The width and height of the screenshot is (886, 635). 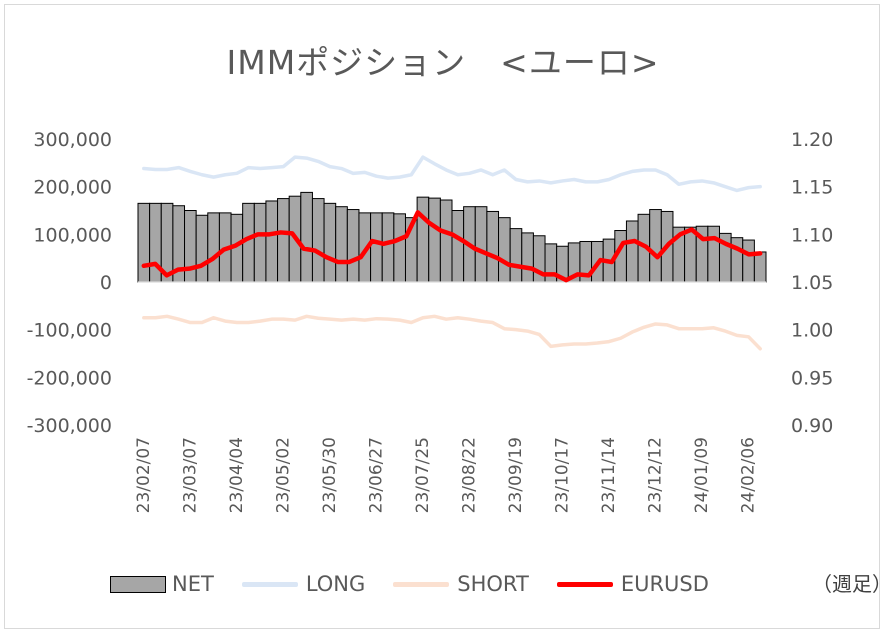 What do you see at coordinates (702, 475) in the screenshot?
I see `x-tick-label: 24/01/09` at bounding box center [702, 475].